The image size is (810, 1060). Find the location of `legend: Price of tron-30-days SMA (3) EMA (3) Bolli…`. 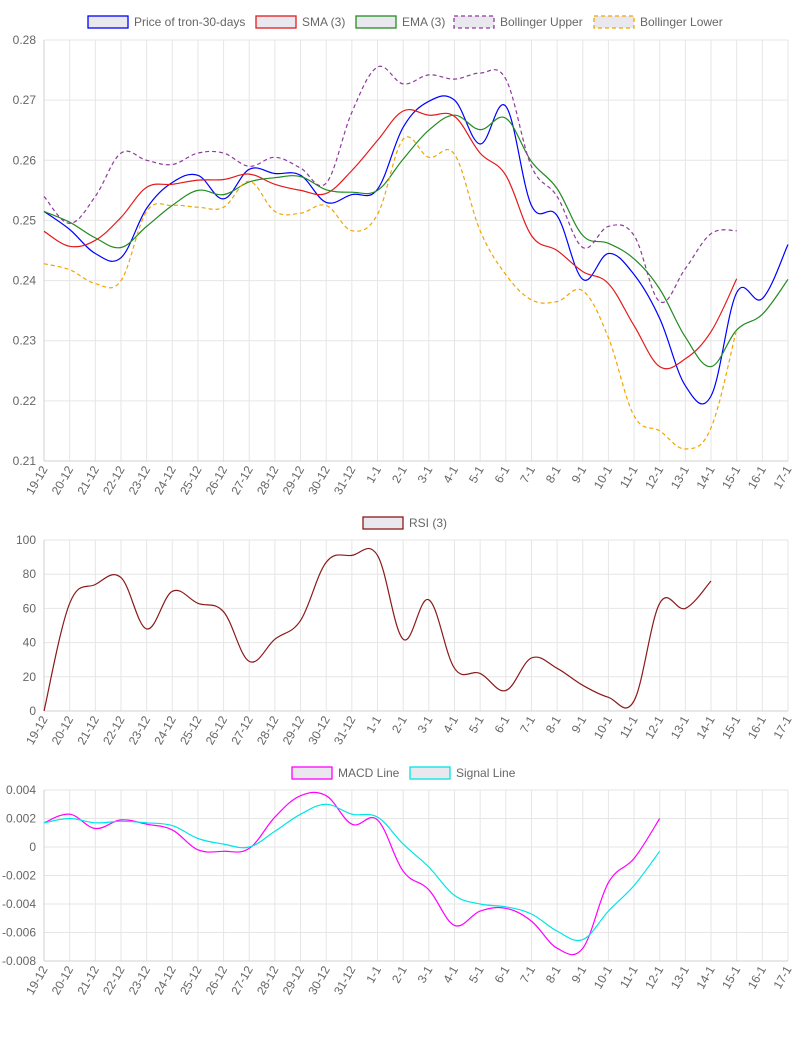

legend: Price of tron-30-days SMA (3) EMA (3) Bolli… is located at coordinates (405, 22).